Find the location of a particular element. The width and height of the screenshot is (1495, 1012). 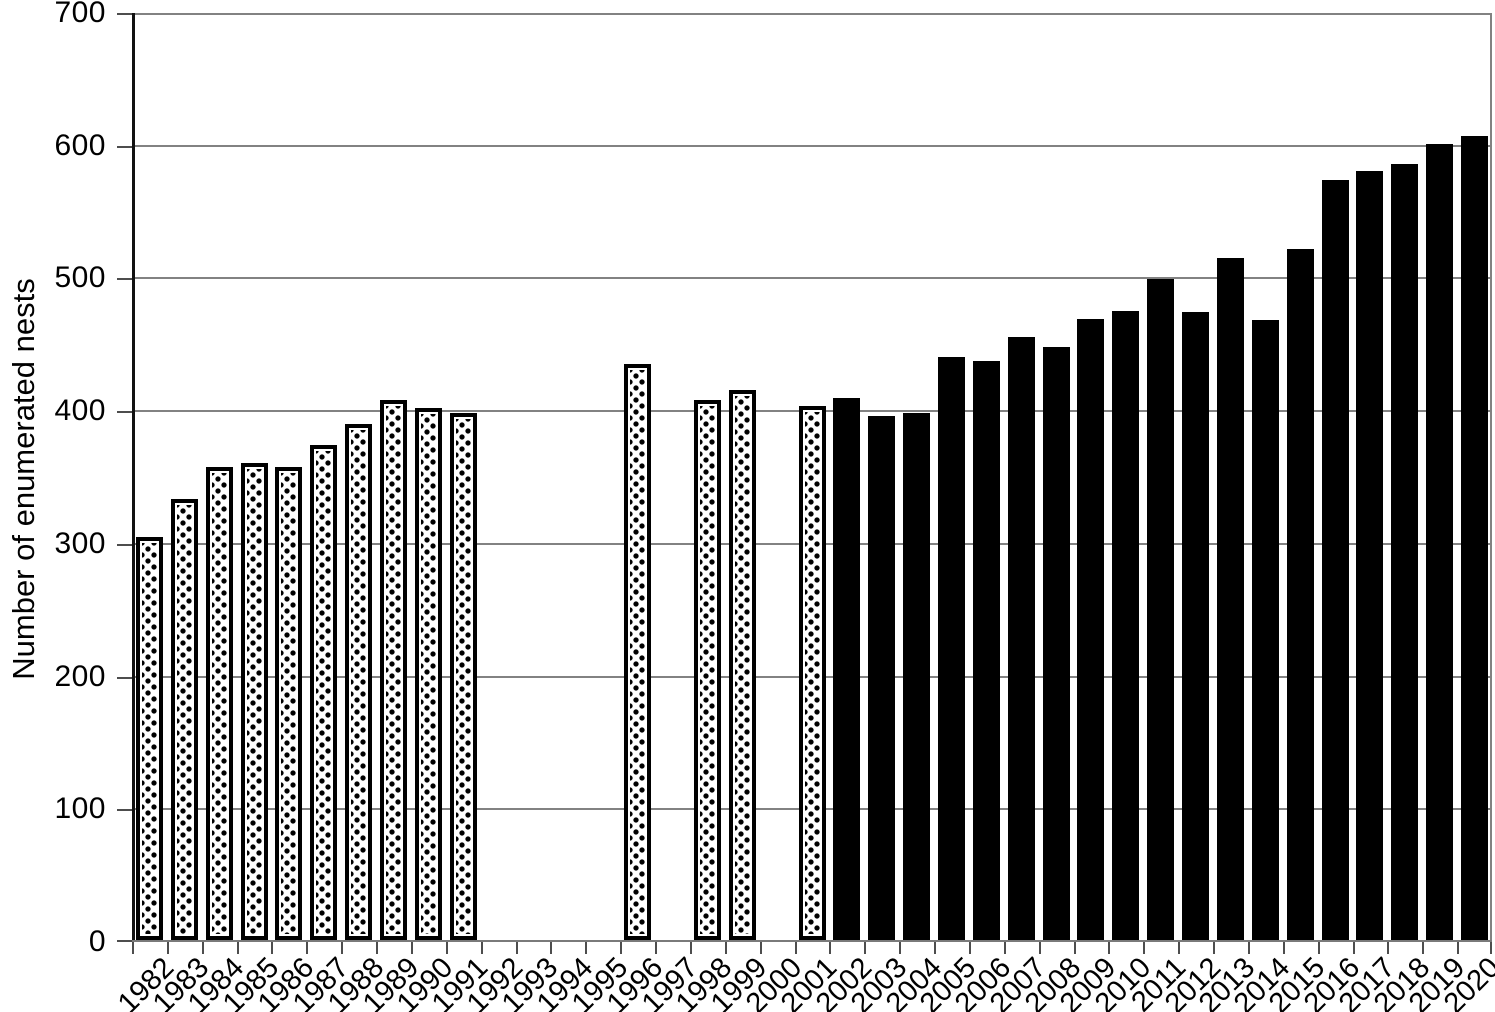

bar-2016 is located at coordinates (1335, 559).